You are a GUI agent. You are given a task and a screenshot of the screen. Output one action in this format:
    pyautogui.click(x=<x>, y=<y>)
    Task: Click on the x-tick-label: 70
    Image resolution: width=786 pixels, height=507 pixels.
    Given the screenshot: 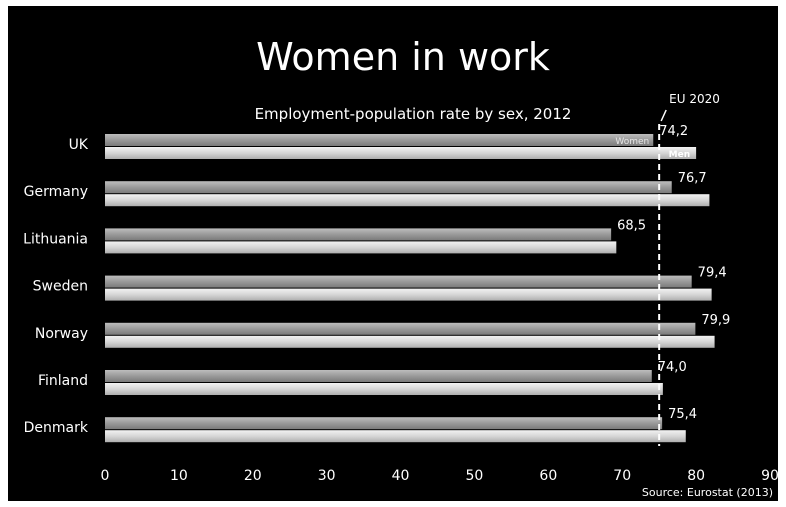 What is the action you would take?
    pyautogui.click(x=622, y=476)
    